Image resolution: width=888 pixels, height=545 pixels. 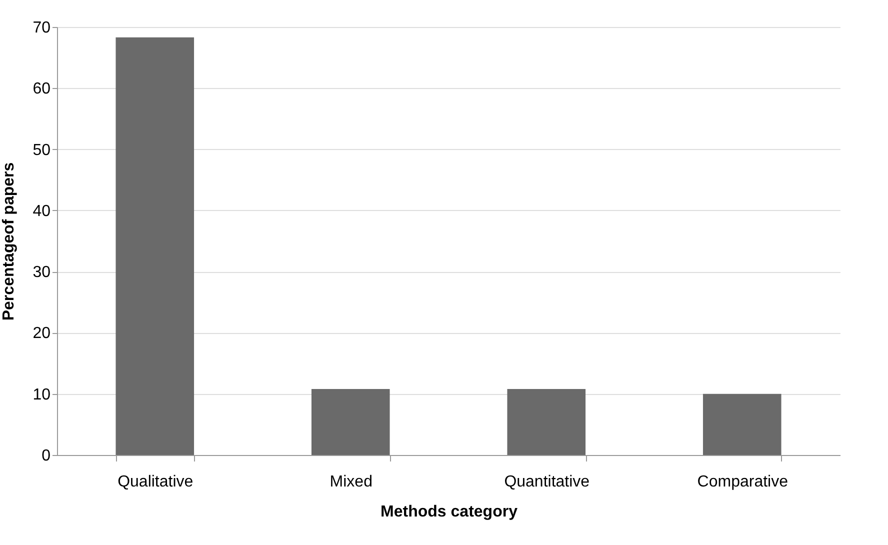 What do you see at coordinates (46, 456) in the screenshot?
I see `y-tick-label: 0` at bounding box center [46, 456].